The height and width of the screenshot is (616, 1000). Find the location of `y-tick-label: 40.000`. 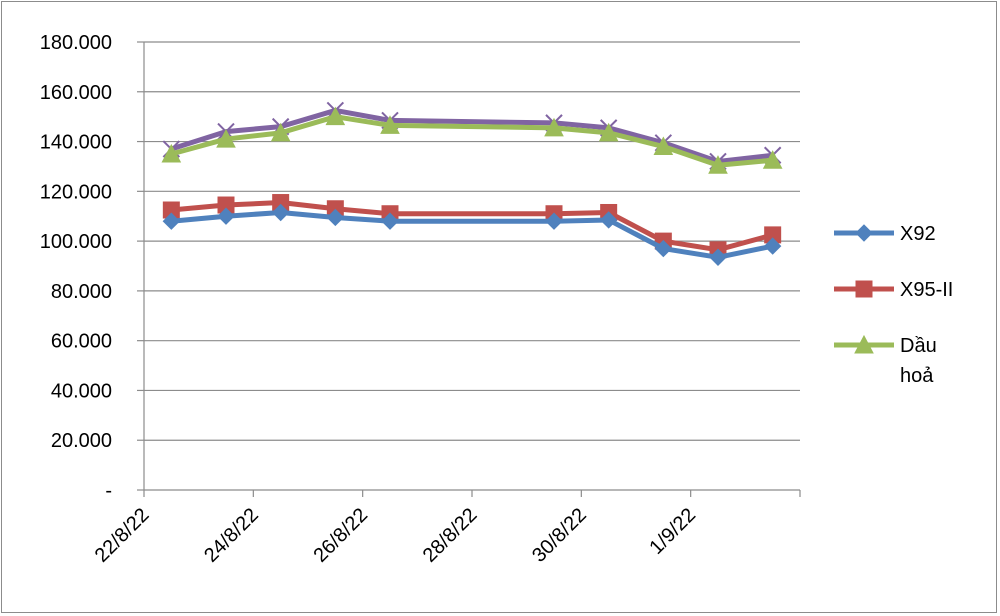

y-tick-label: 40.000 is located at coordinates (81, 391).